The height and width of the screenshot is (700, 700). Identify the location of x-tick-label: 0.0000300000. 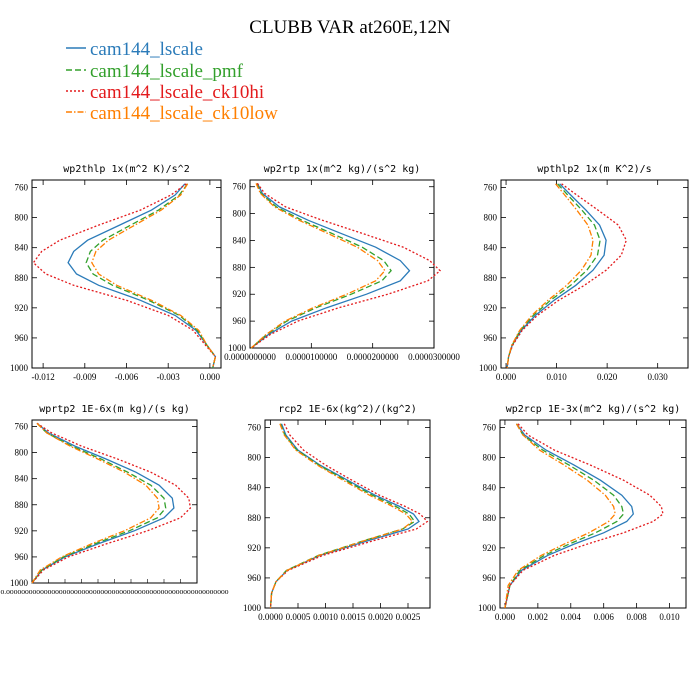
(434, 357).